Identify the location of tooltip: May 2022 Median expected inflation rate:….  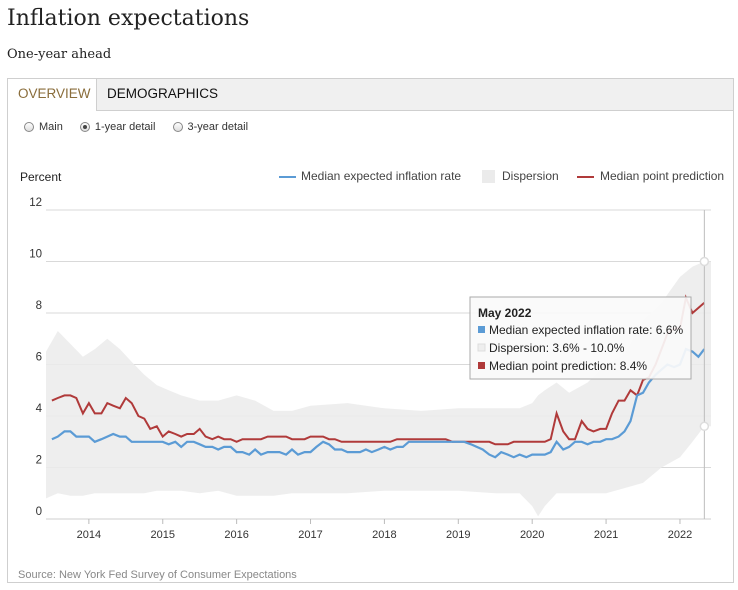
(580, 338).